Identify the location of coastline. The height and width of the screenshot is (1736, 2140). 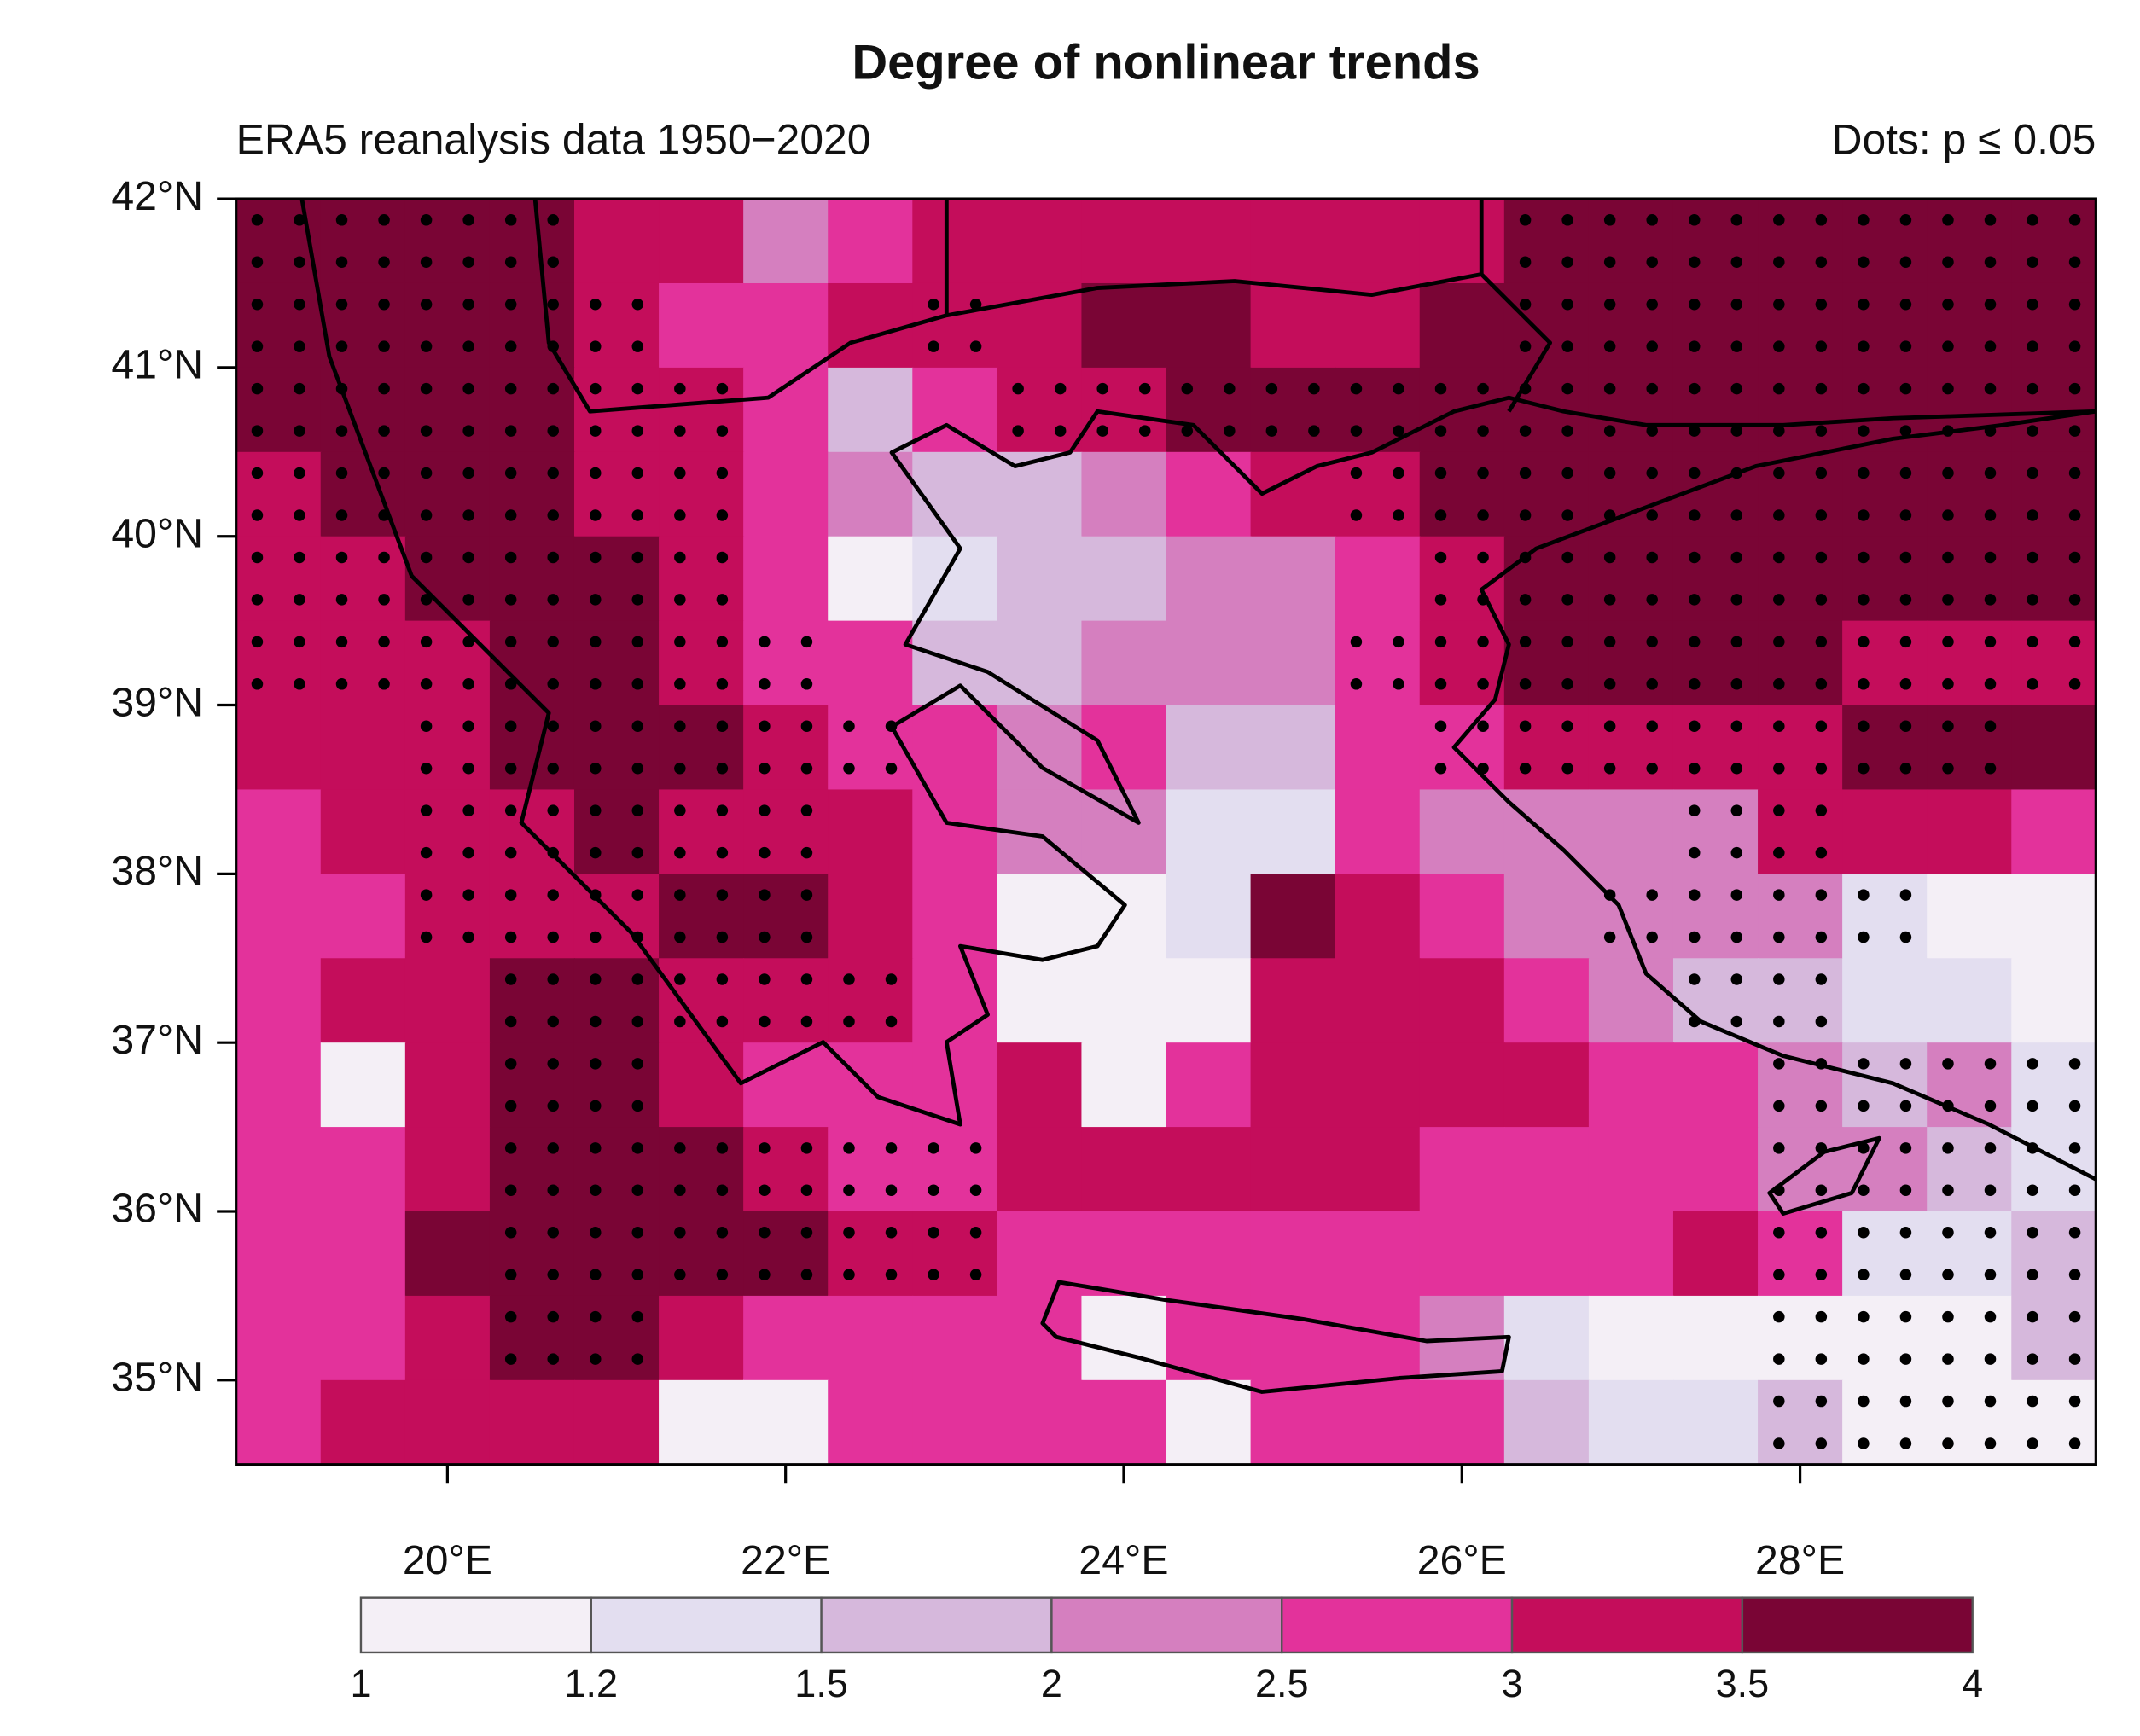
(1276, 1337).